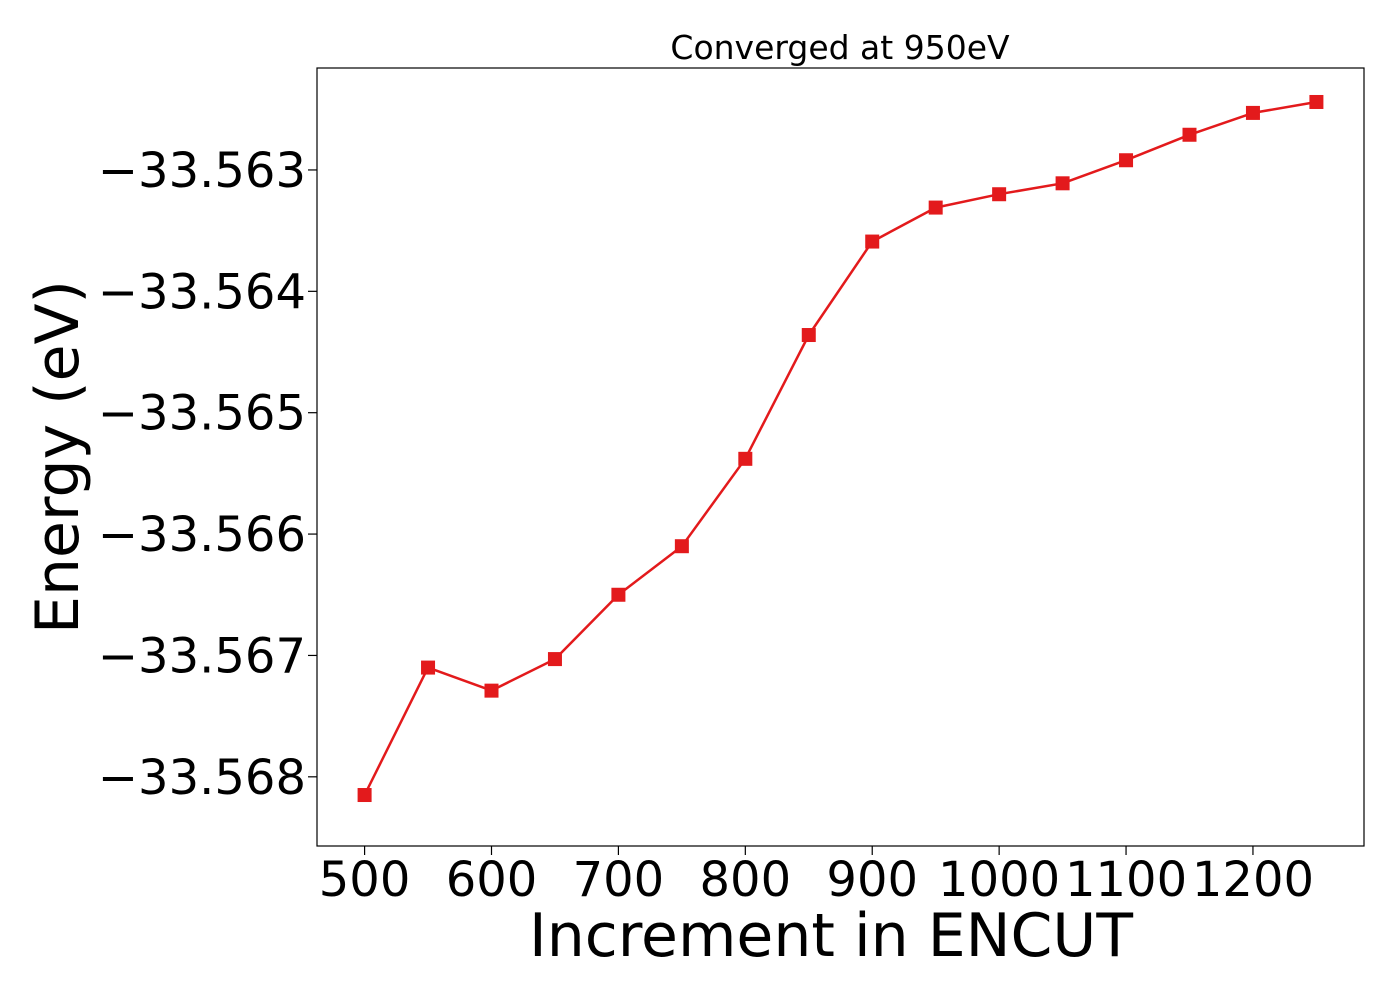 The width and height of the screenshot is (1400, 1000). I want to click on x-tick-label: 700, so click(619, 880).